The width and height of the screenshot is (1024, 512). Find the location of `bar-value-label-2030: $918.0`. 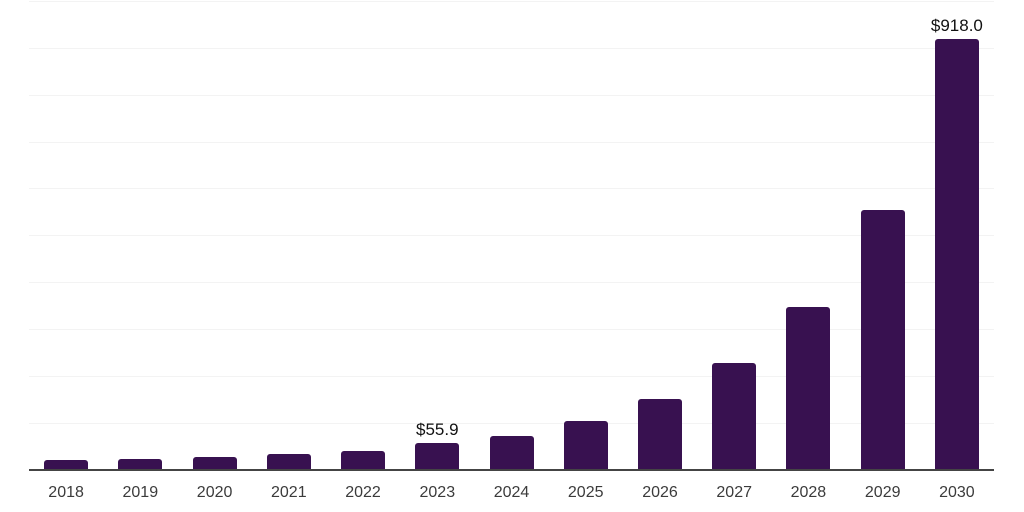

bar-value-label-2030: $918.0 is located at coordinates (956, 26).